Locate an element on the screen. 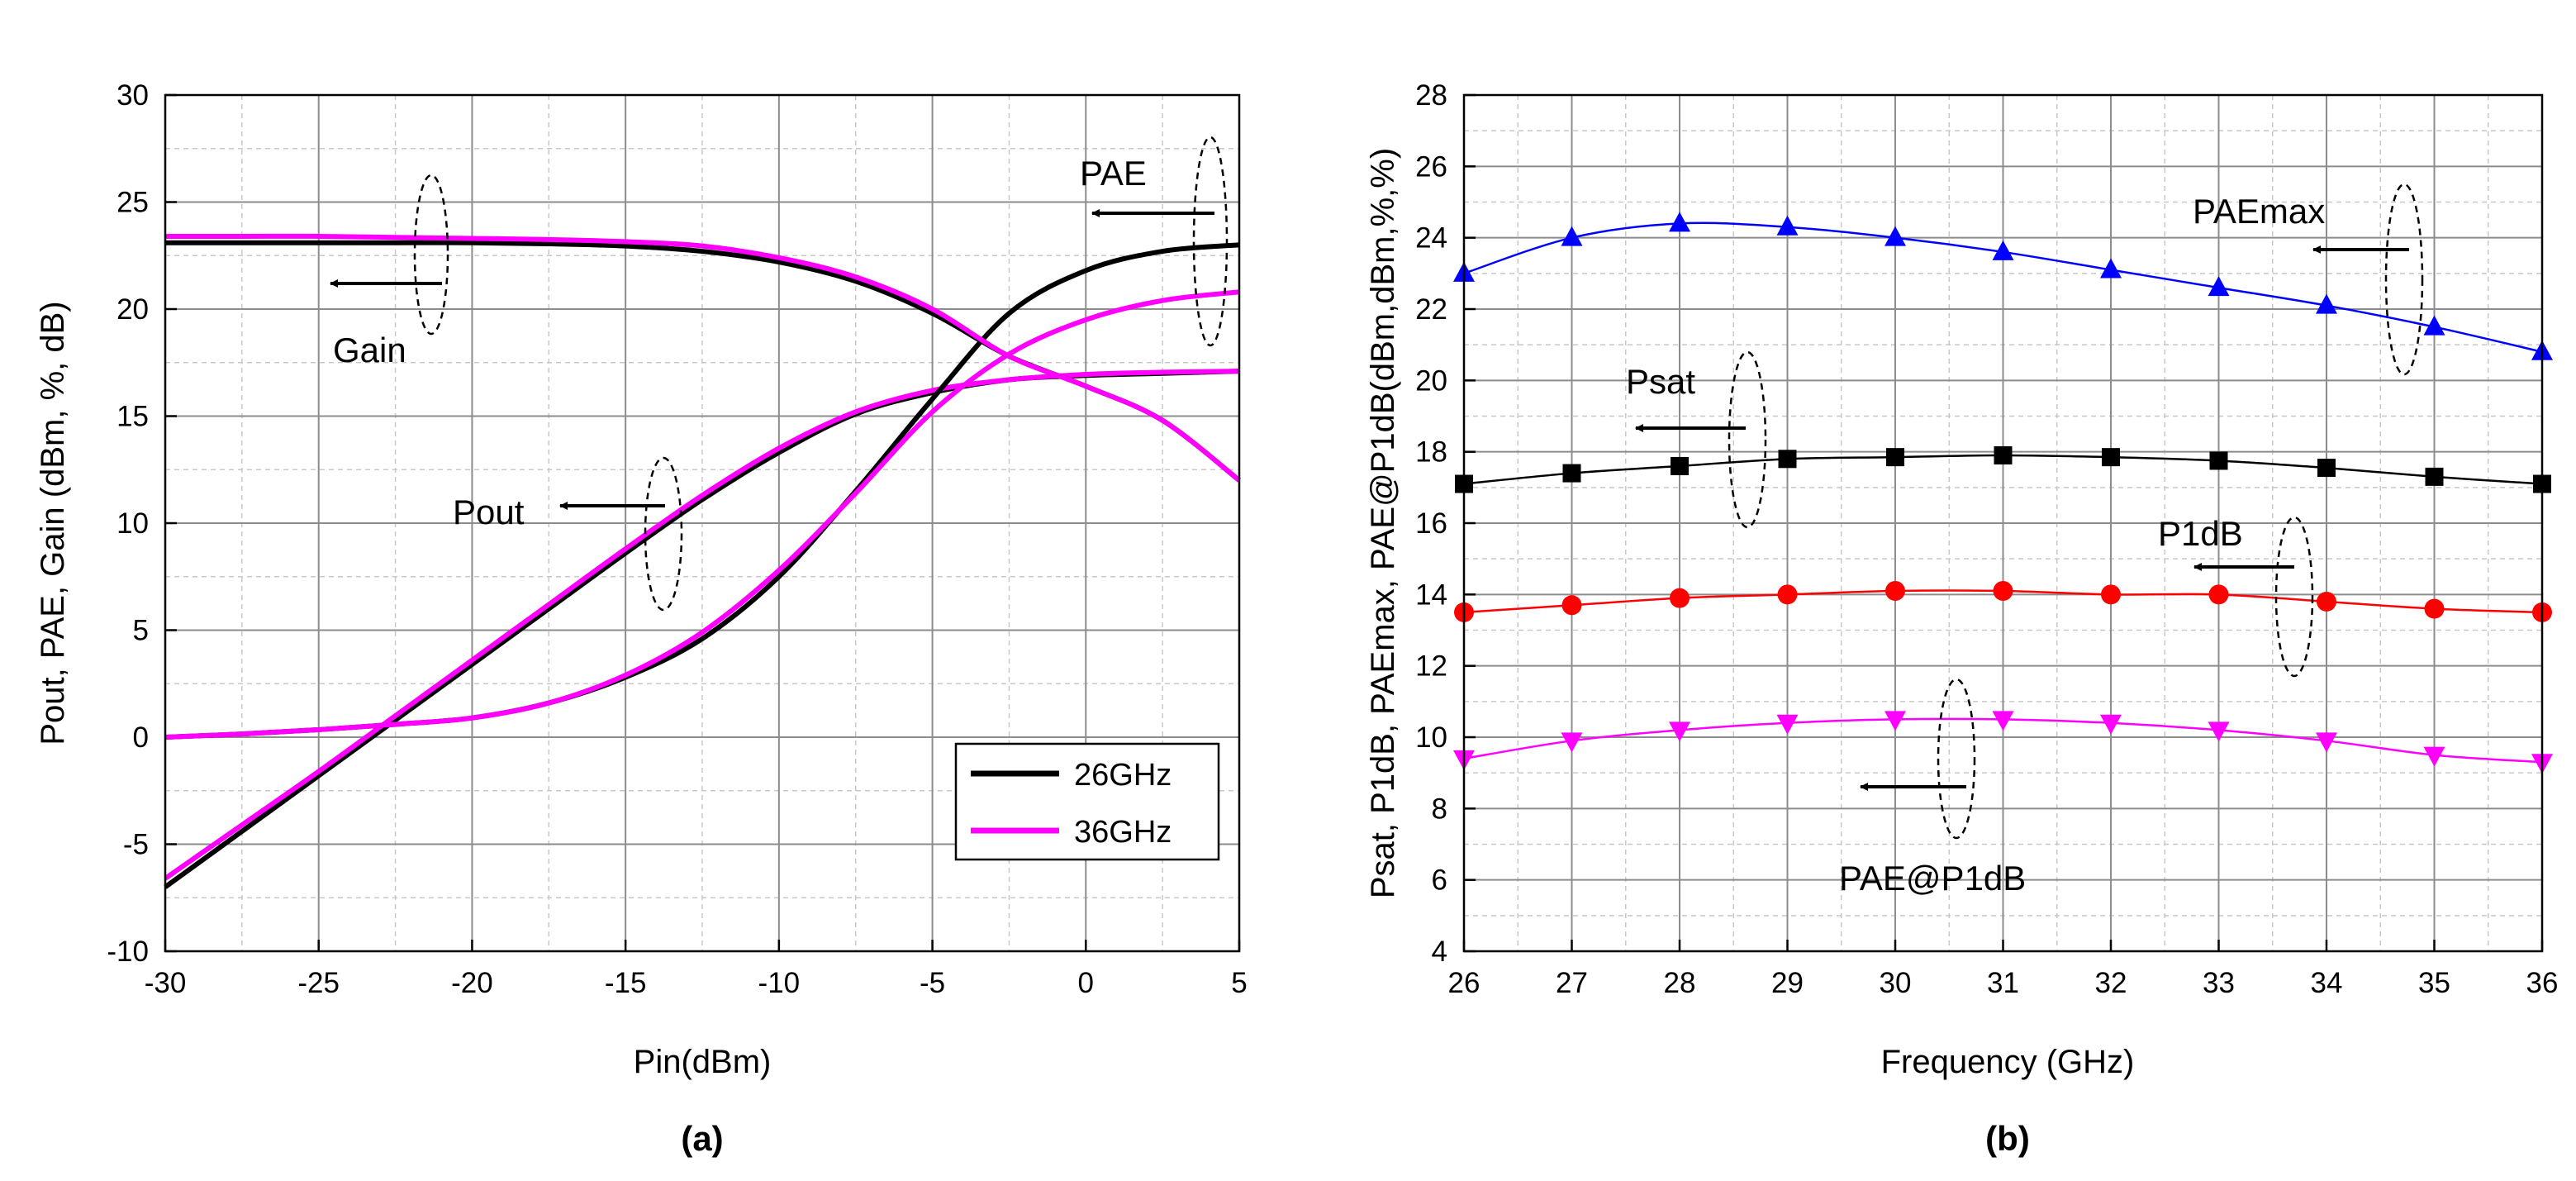  annotation-pout-label: Pout is located at coordinates (489, 512).